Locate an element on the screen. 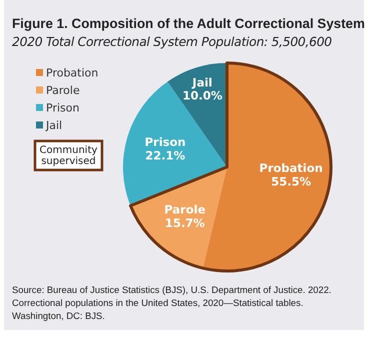 The image size is (368, 338). legend-label: Parole is located at coordinates (63, 90).